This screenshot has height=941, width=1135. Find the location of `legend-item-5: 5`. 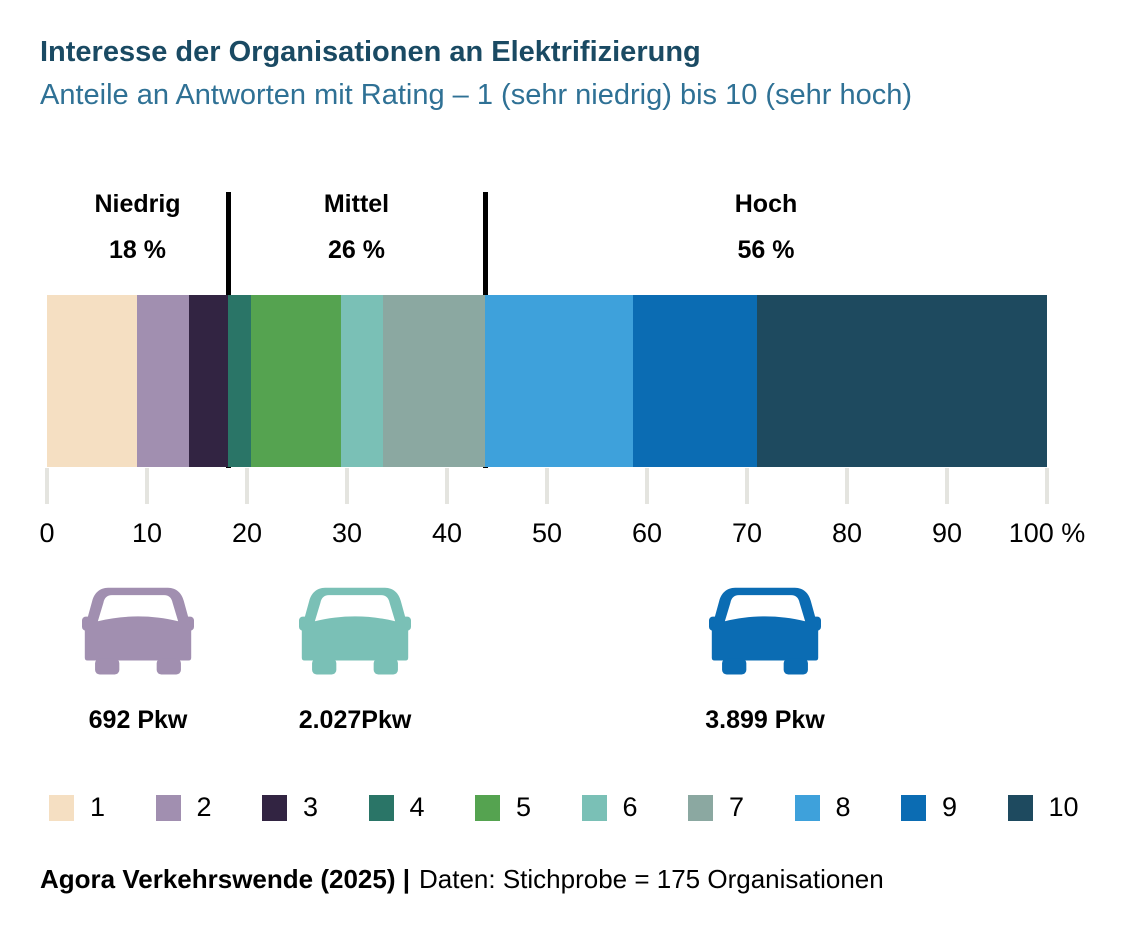

legend-item-5: 5 is located at coordinates (503, 807).